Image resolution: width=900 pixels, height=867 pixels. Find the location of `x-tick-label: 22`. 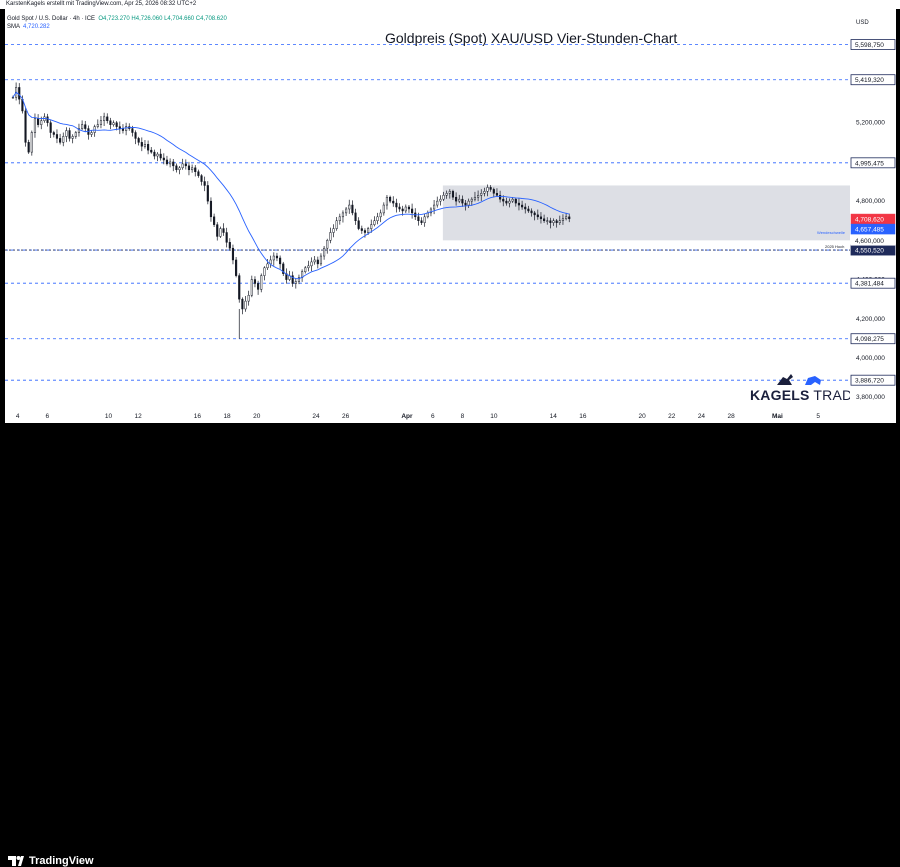

x-tick-label: 22 is located at coordinates (672, 416).